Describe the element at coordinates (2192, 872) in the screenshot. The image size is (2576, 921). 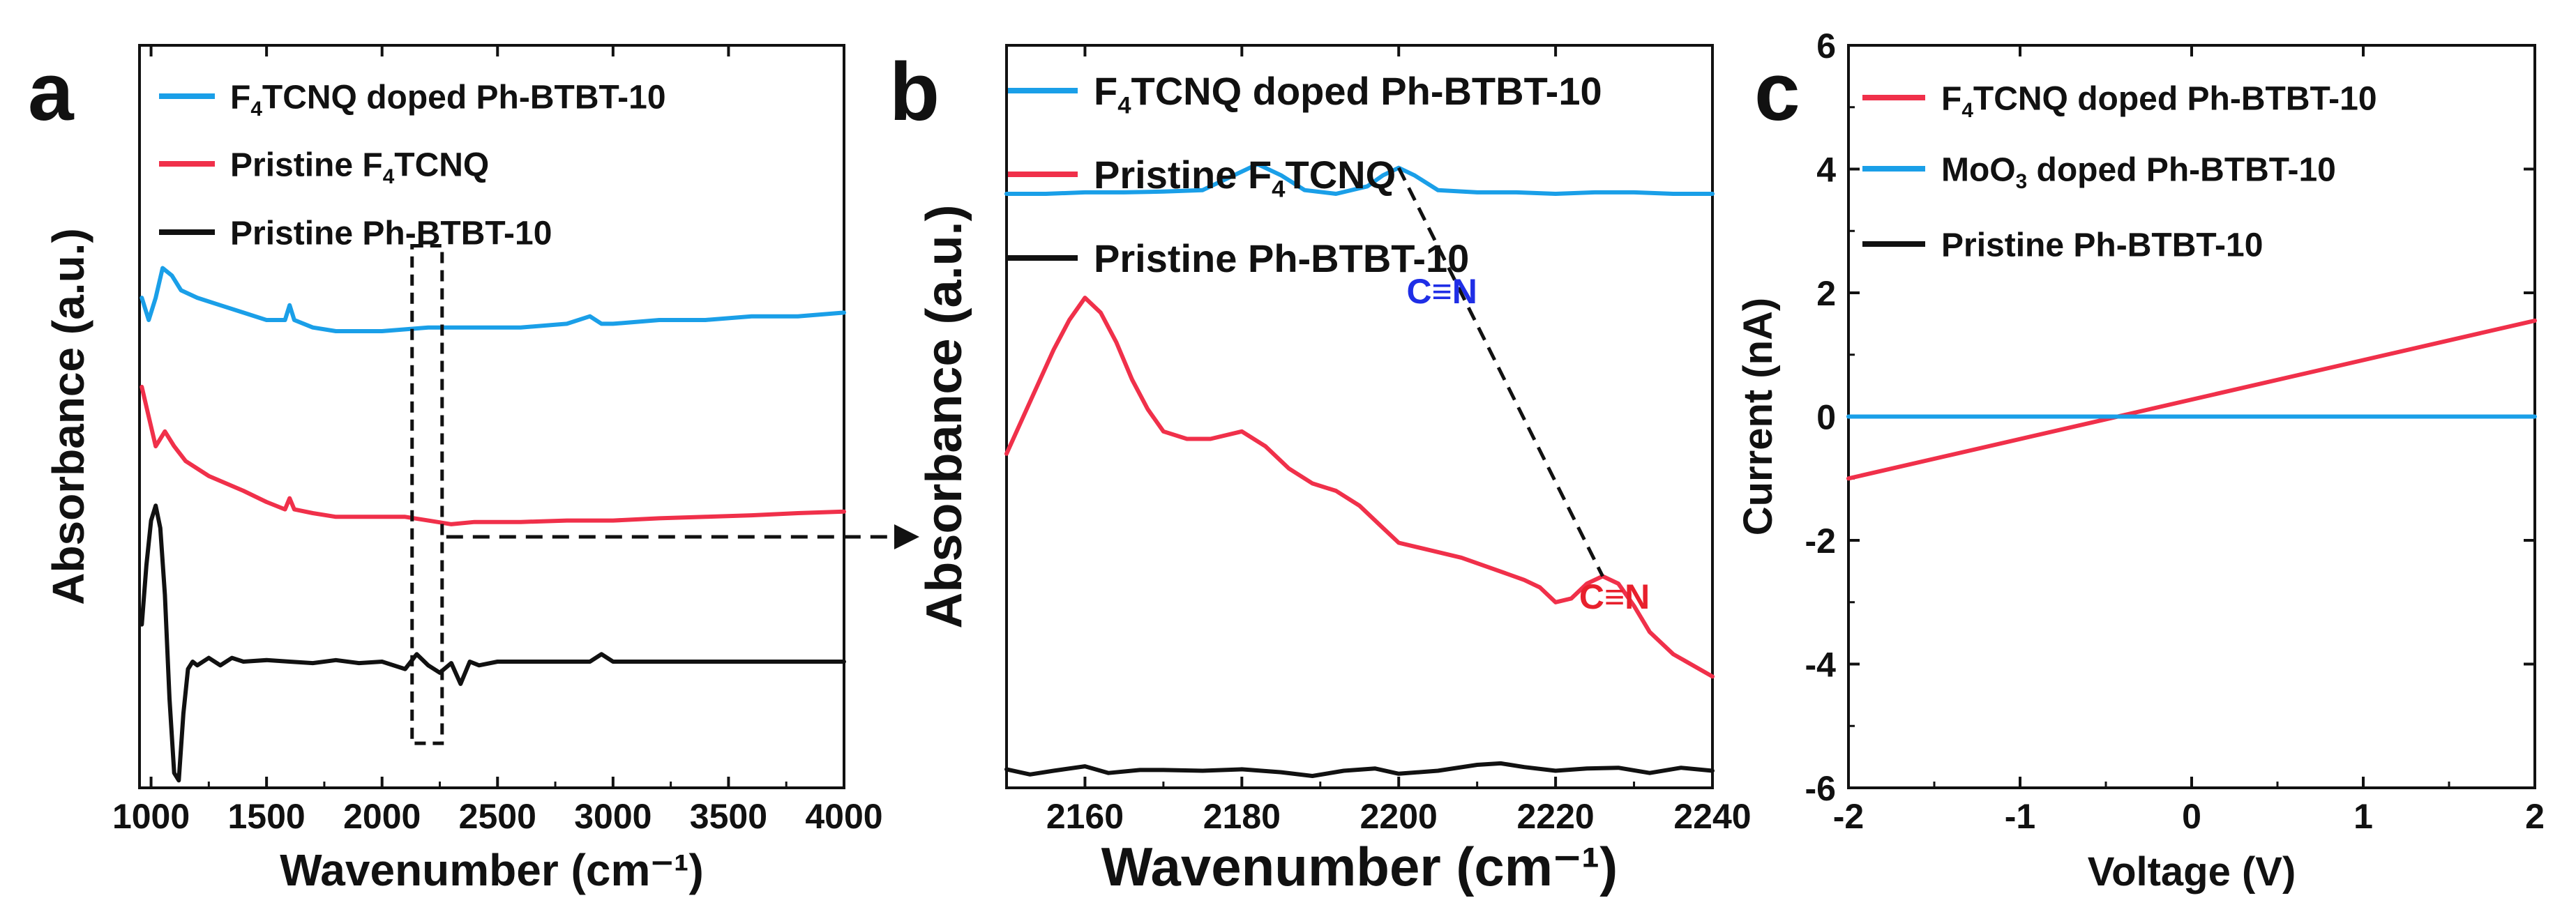
I see `x-axis-title-c: Voltage (V)` at that location.